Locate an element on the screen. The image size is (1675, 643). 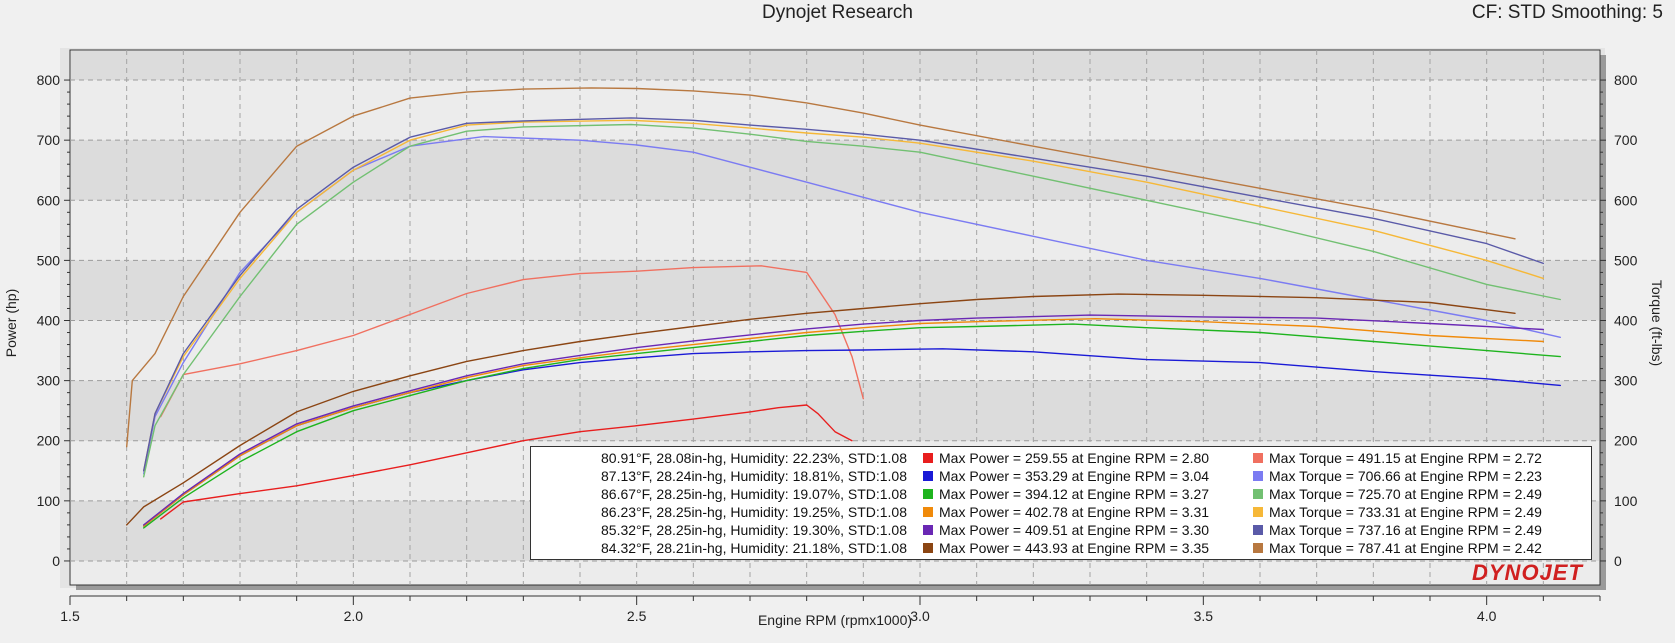
legend-max-torque: Max Torque = 491.15 at Engine RPM = 2.72 is located at coordinates (1405, 458).